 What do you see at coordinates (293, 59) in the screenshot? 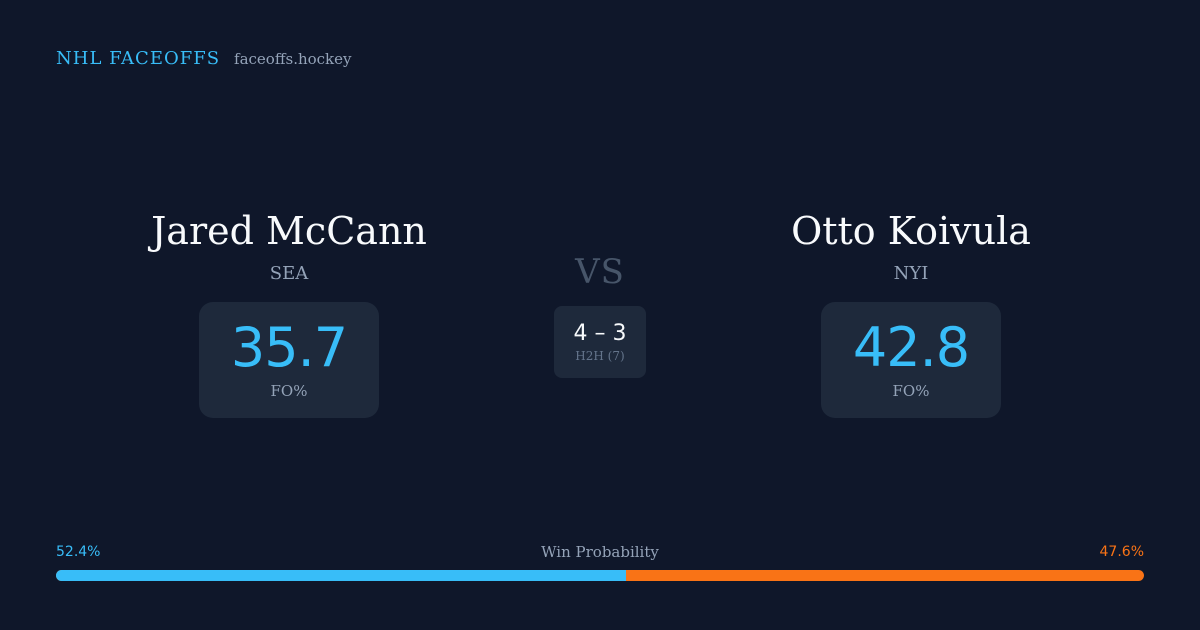
I see `brand-url: faceoffs.hockey` at bounding box center [293, 59].